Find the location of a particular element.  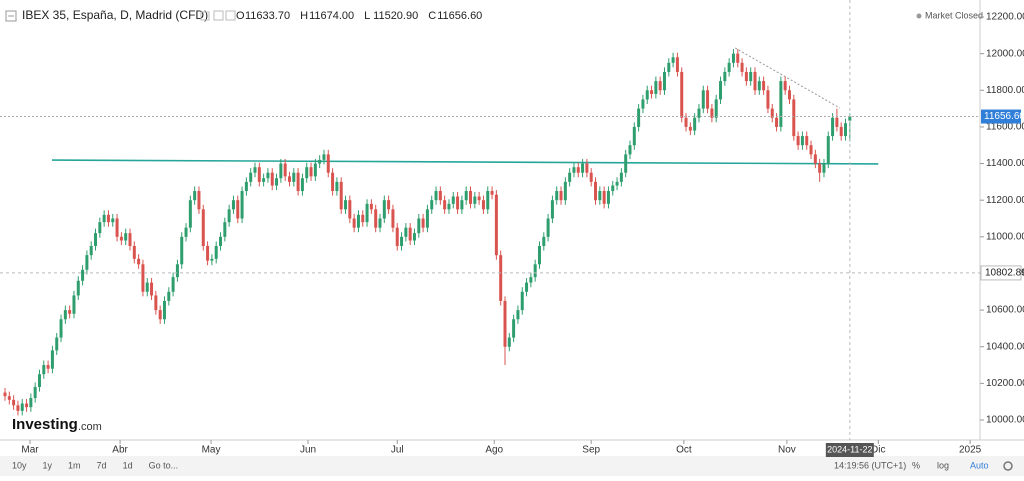

brand-suffix: .com is located at coordinates (90, 427).